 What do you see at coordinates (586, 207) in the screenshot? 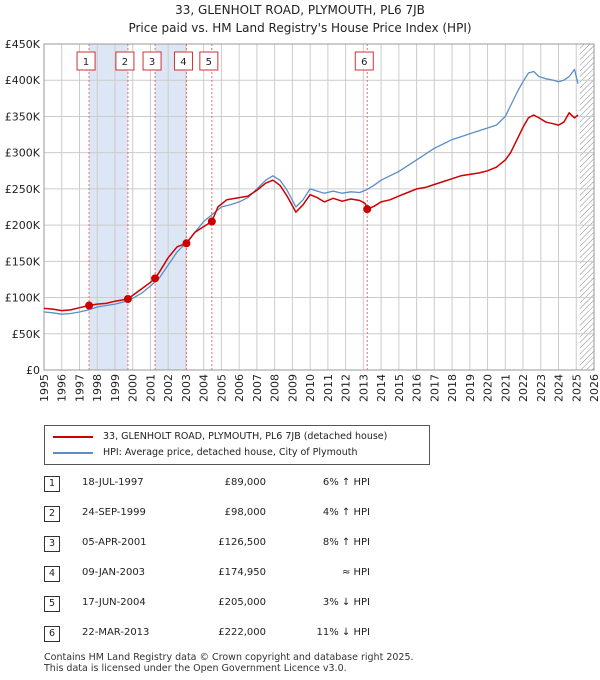
I see `future-hatch` at bounding box center [586, 207].